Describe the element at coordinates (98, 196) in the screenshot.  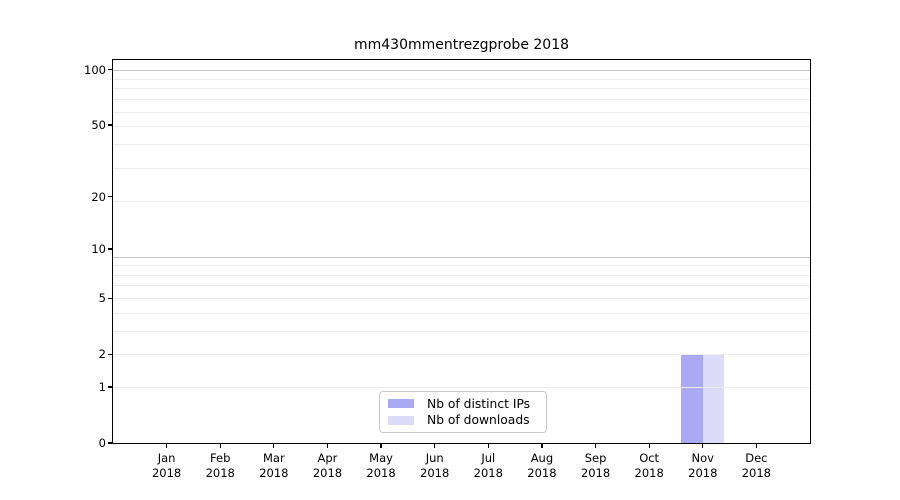
I see `y-tick-label: 20` at that location.